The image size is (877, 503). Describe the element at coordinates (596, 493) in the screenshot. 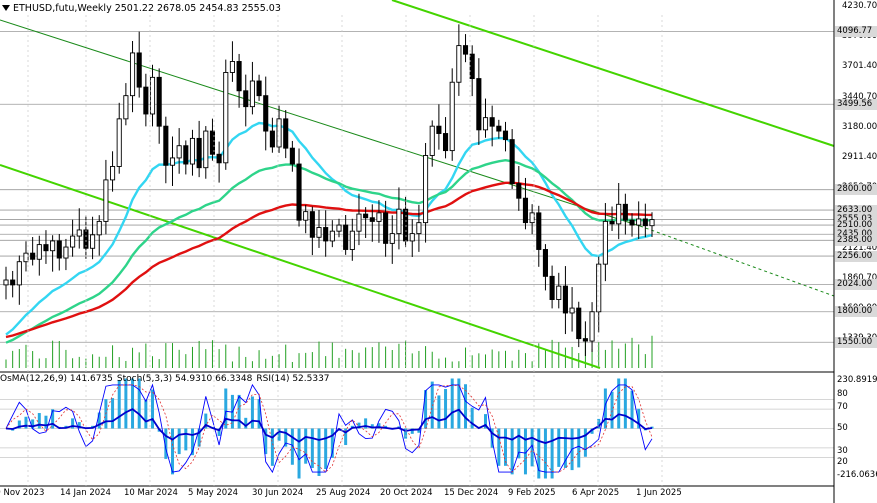

I see `time-tick-label: 6 Apr 2025` at that location.